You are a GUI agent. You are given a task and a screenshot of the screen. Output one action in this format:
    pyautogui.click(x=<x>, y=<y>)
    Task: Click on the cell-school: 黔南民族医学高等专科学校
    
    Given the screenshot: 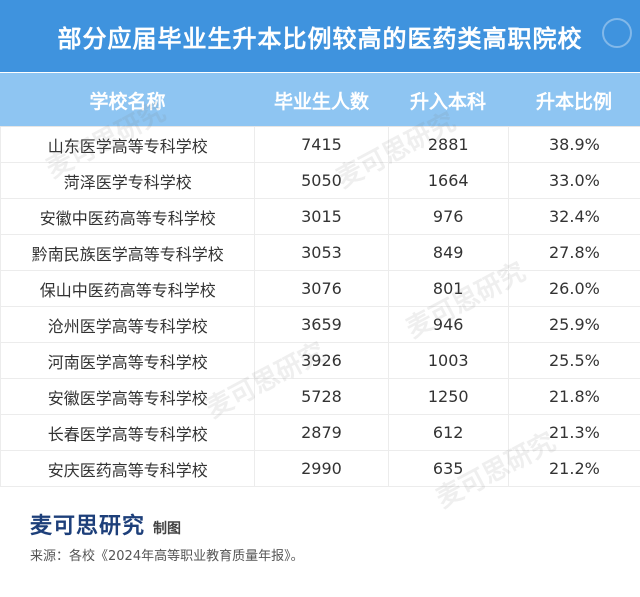 What is the action you would take?
    pyautogui.click(x=128, y=252)
    